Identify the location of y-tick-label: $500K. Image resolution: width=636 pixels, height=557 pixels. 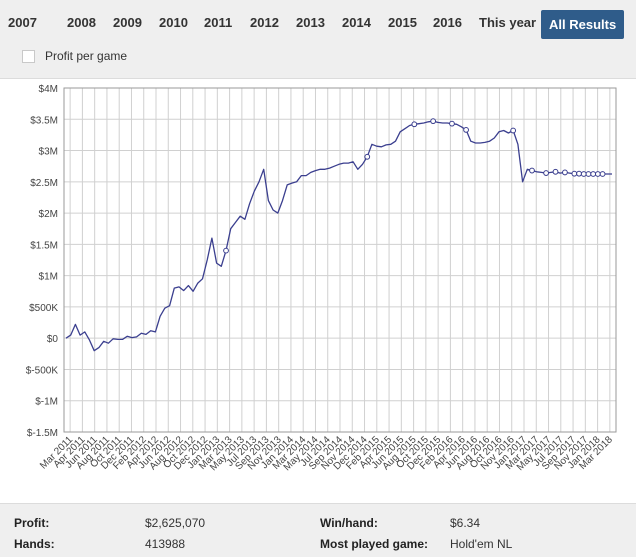
(43, 308).